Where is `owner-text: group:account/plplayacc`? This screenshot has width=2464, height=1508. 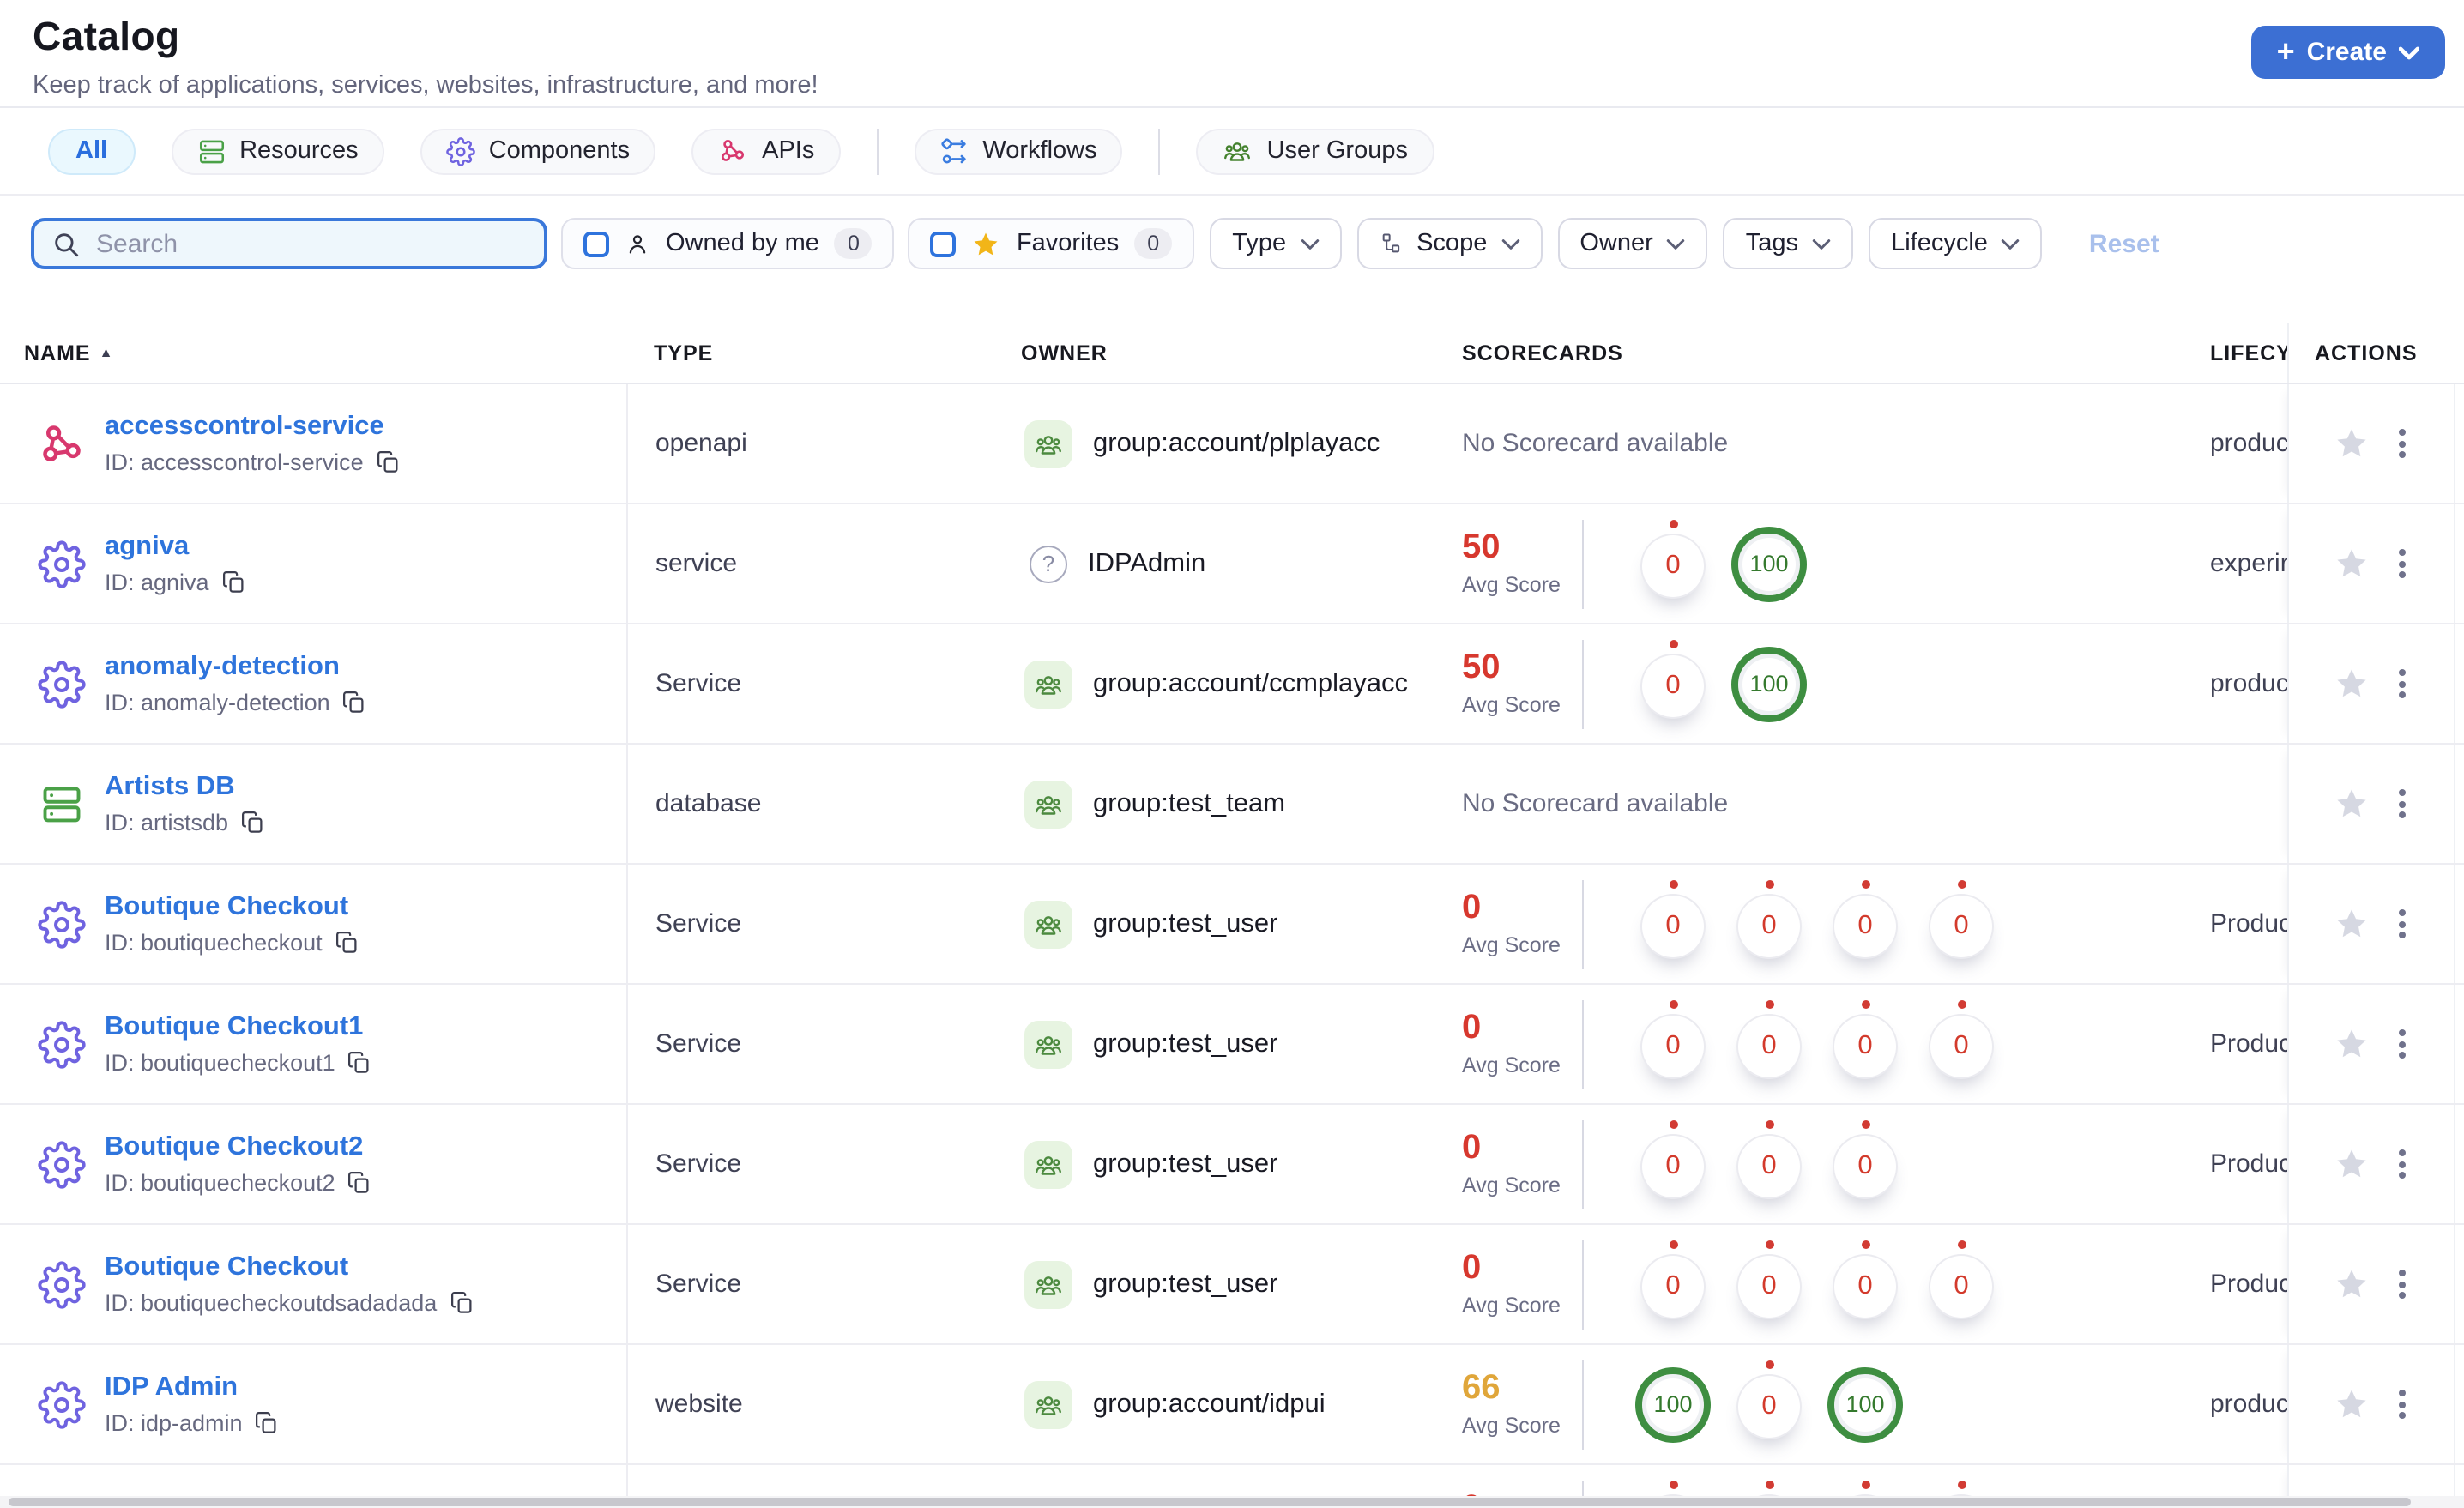 owner-text: group:account/plplayacc is located at coordinates (1236, 443).